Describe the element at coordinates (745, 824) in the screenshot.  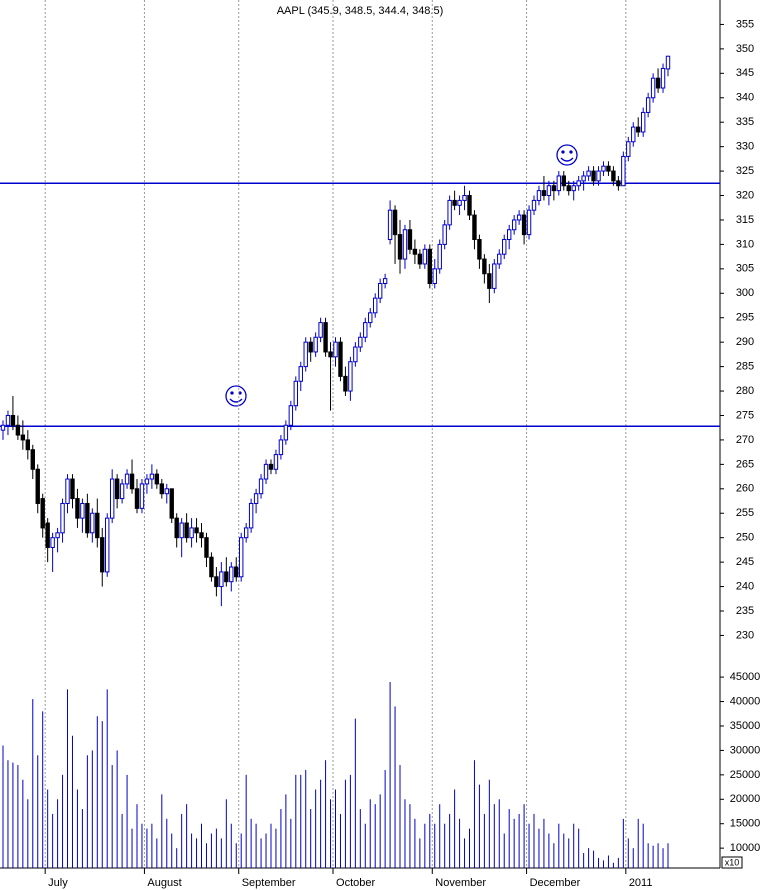
I see `volume-tick-label: 15000` at that location.